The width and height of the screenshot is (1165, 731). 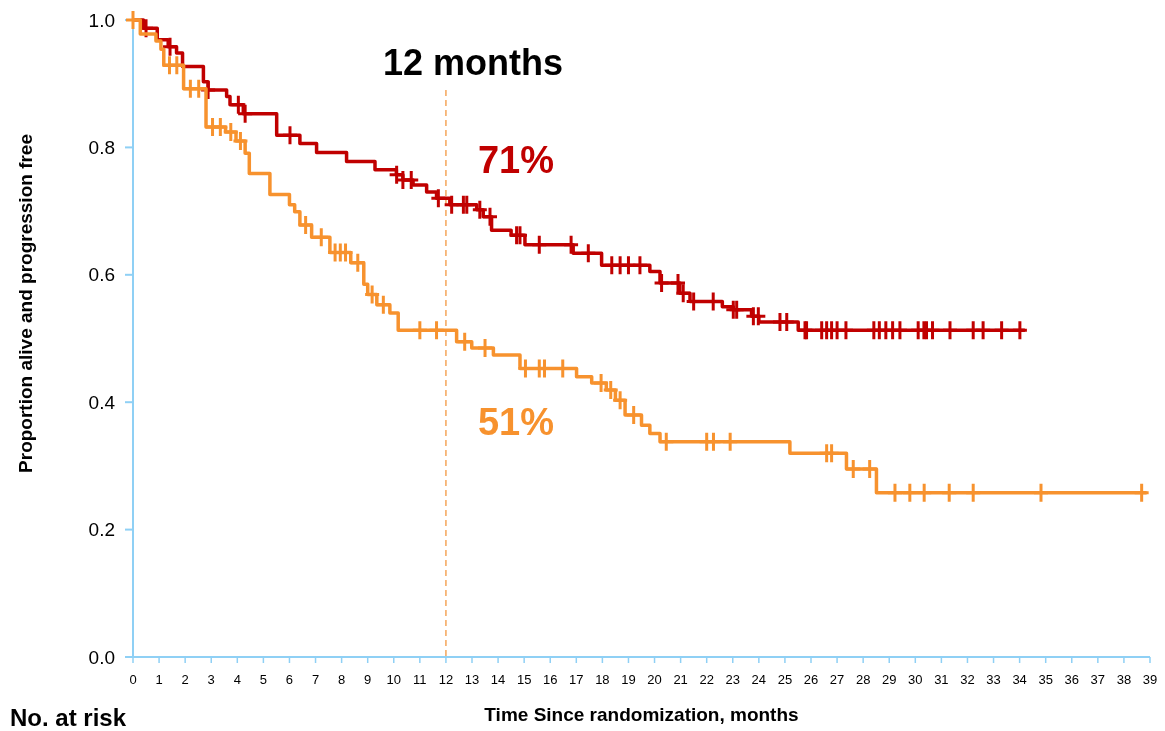 What do you see at coordinates (159, 679) in the screenshot?
I see `x-tick-label: 1` at bounding box center [159, 679].